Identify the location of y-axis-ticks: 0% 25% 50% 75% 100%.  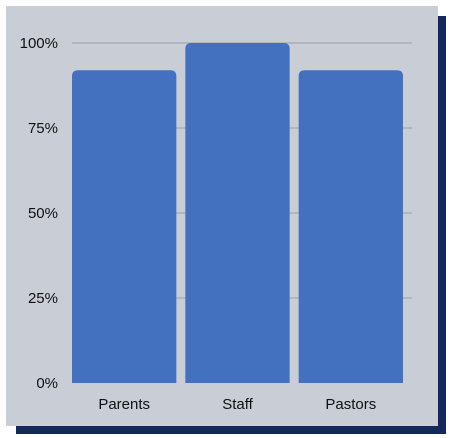
(39, 213).